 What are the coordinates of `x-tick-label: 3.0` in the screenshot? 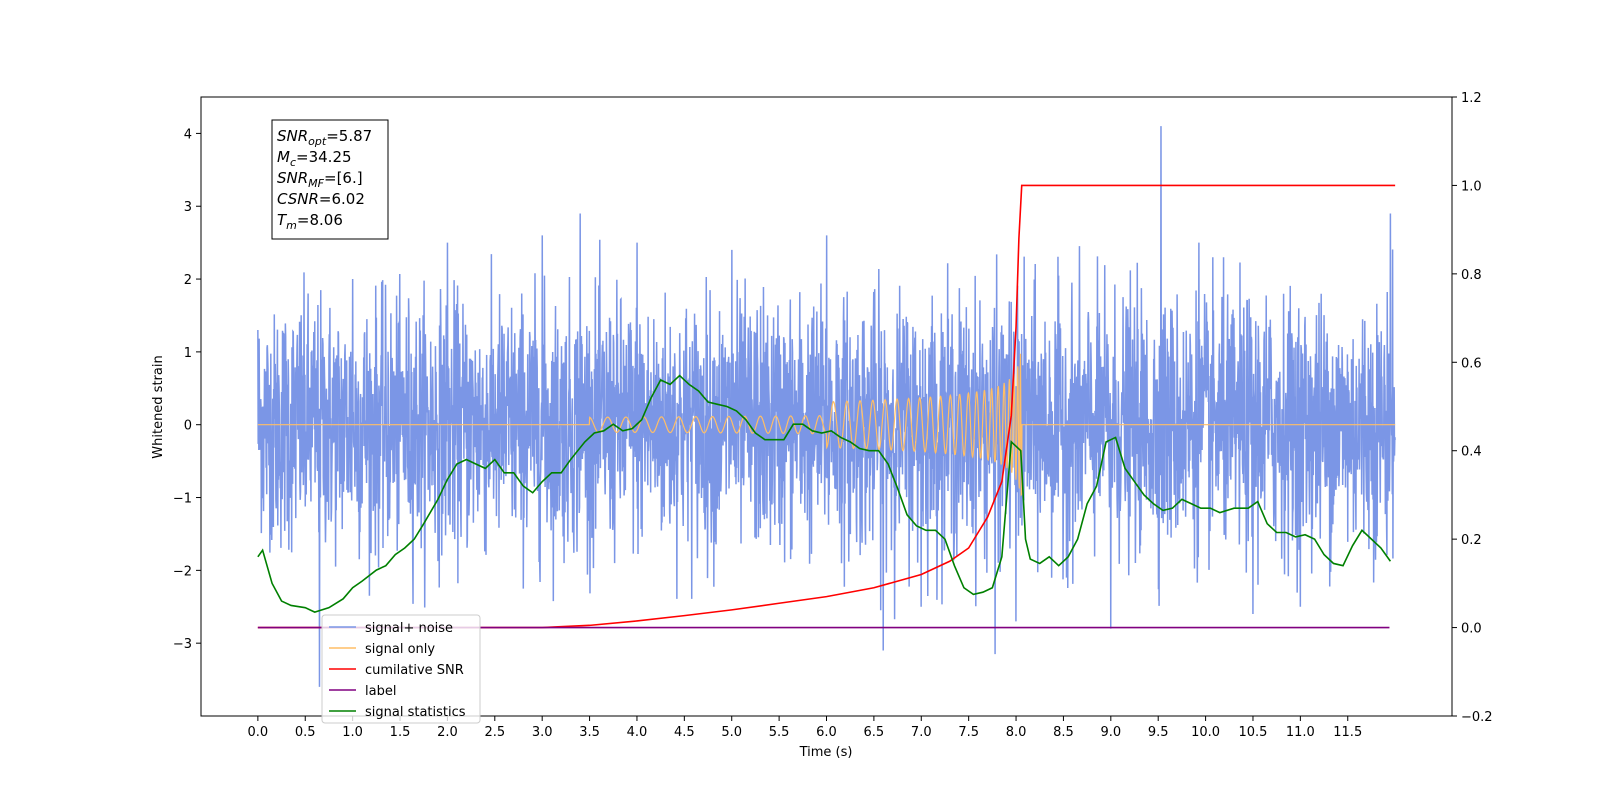 It's located at (542, 732).